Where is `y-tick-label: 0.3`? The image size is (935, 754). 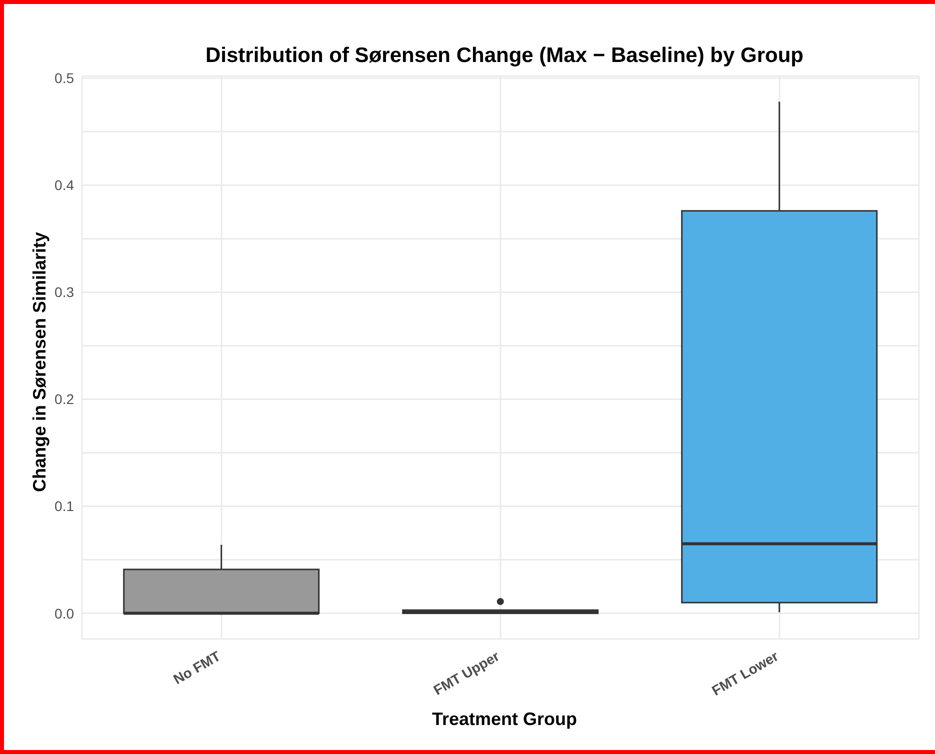 y-tick-label: 0.3 is located at coordinates (64, 292).